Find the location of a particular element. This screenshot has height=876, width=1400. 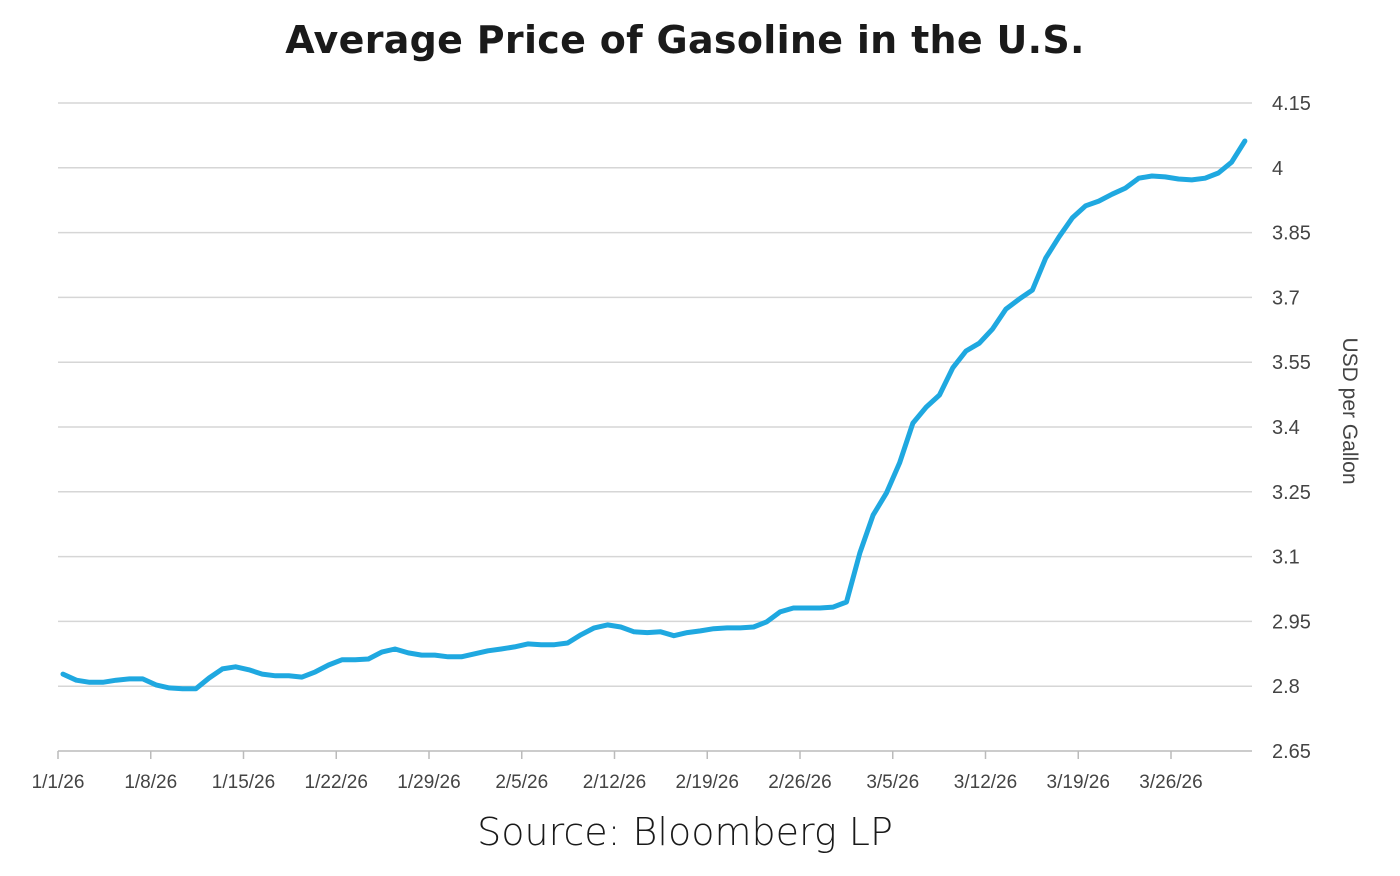

y-tick-label: 3.4 is located at coordinates (1286, 428).